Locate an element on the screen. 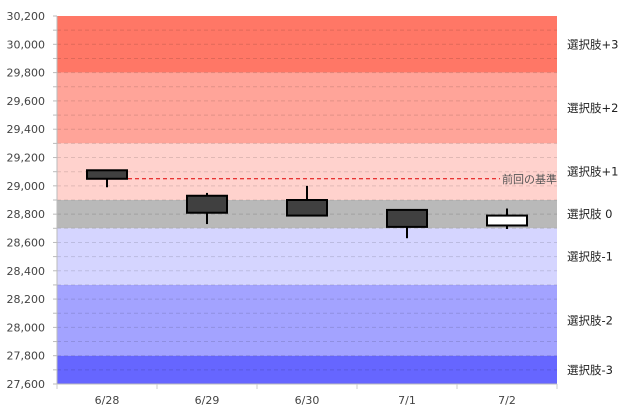 Image resolution: width=629 pixels, height=414 pixels. y-tick-label: 29,600 is located at coordinates (26, 101).